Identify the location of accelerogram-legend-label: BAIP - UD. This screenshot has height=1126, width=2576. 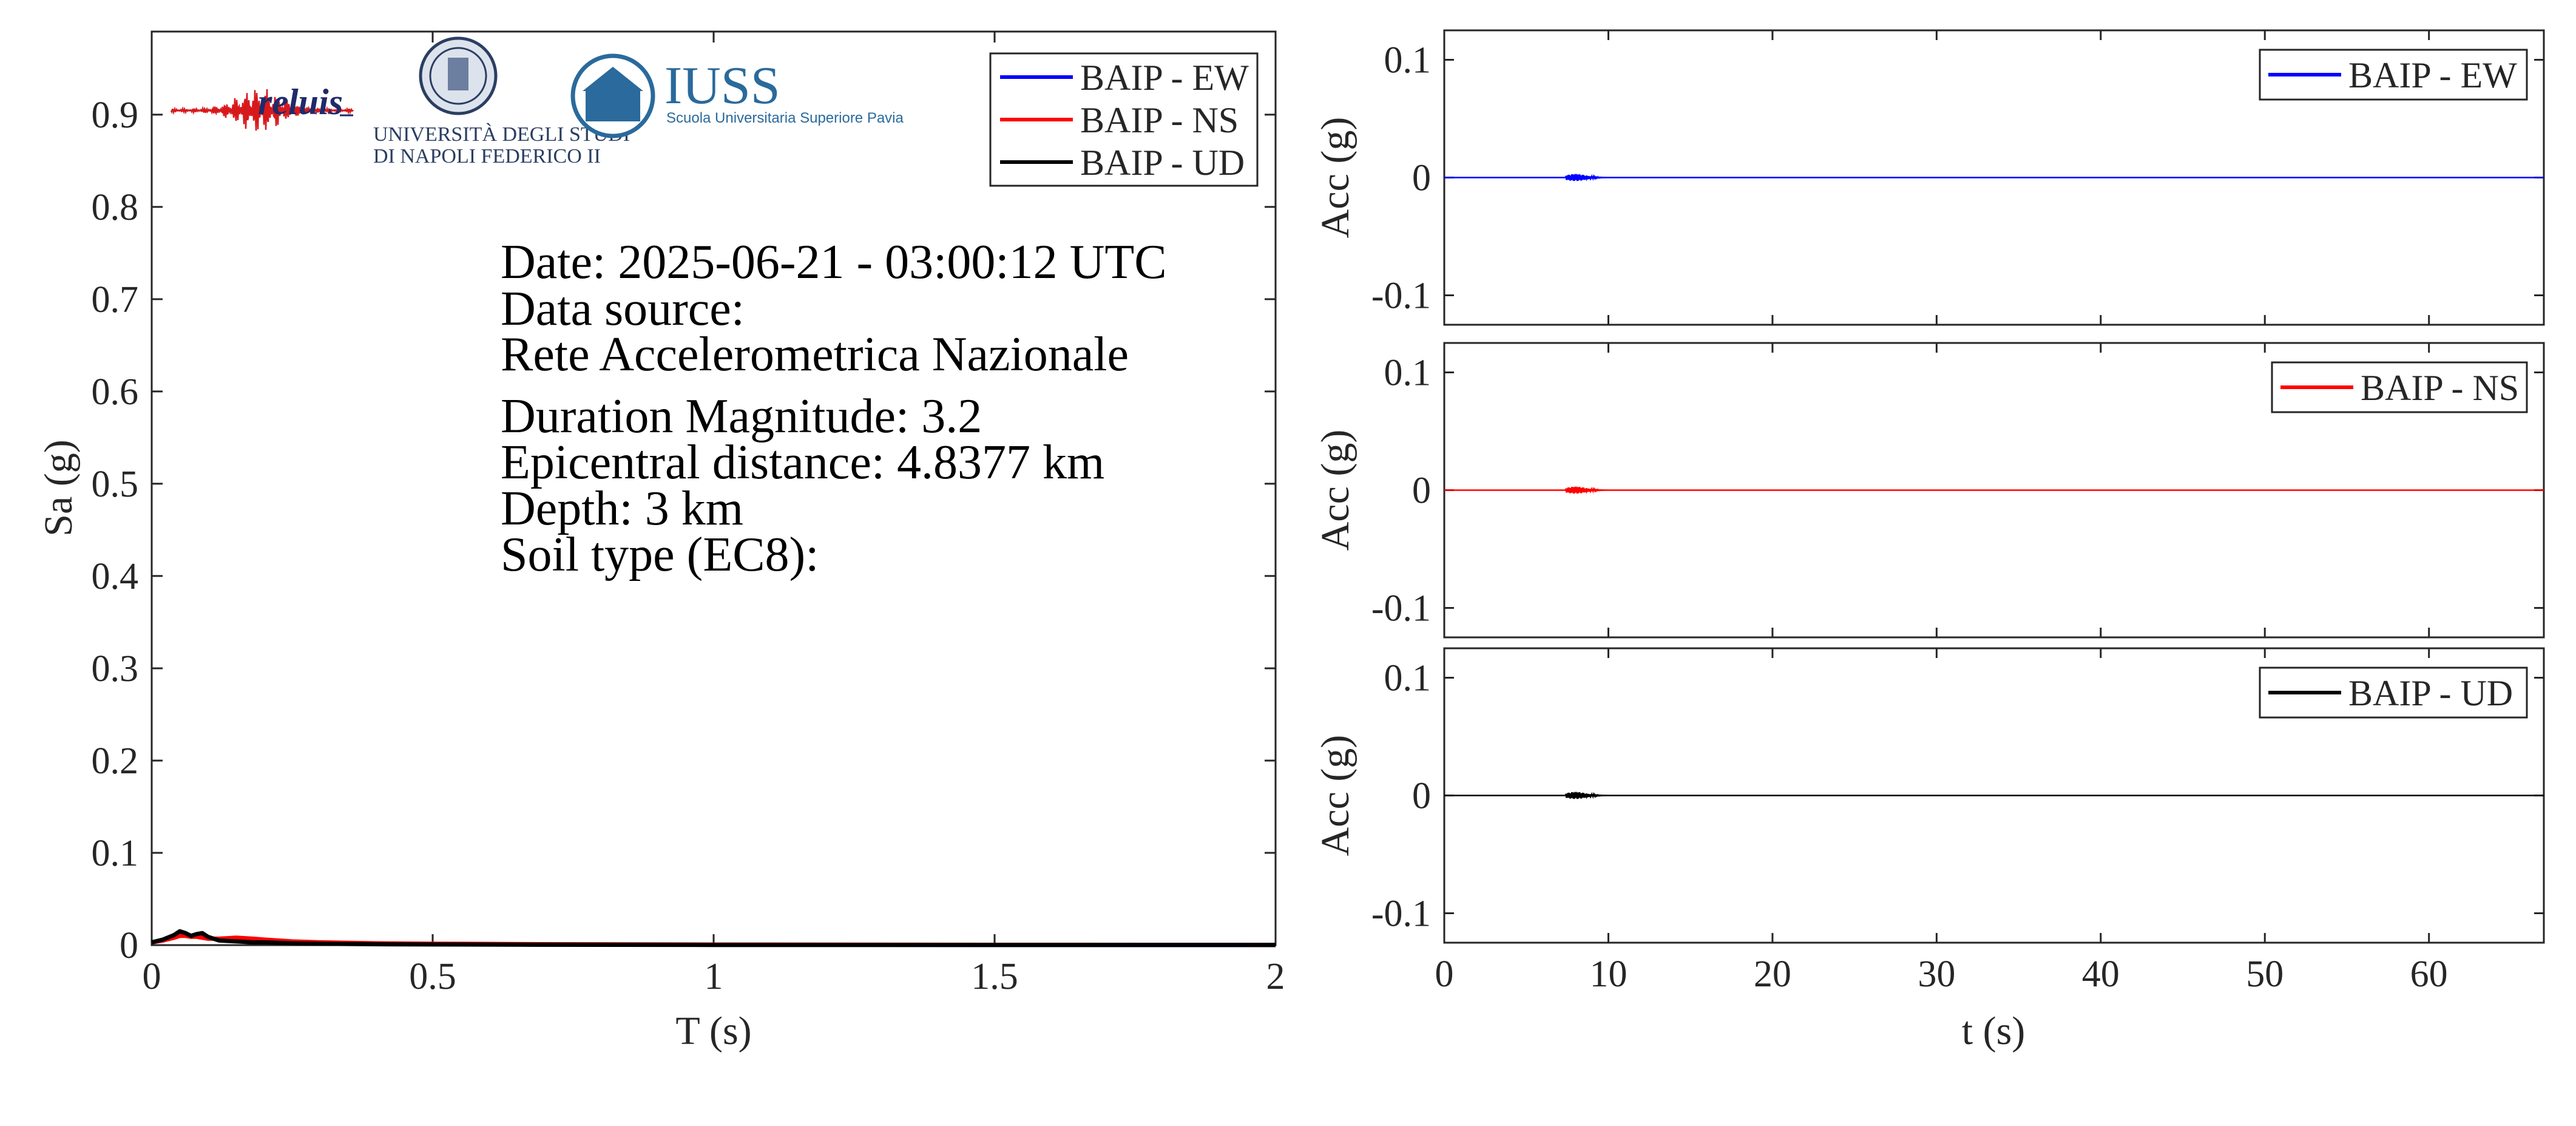
(2430, 693).